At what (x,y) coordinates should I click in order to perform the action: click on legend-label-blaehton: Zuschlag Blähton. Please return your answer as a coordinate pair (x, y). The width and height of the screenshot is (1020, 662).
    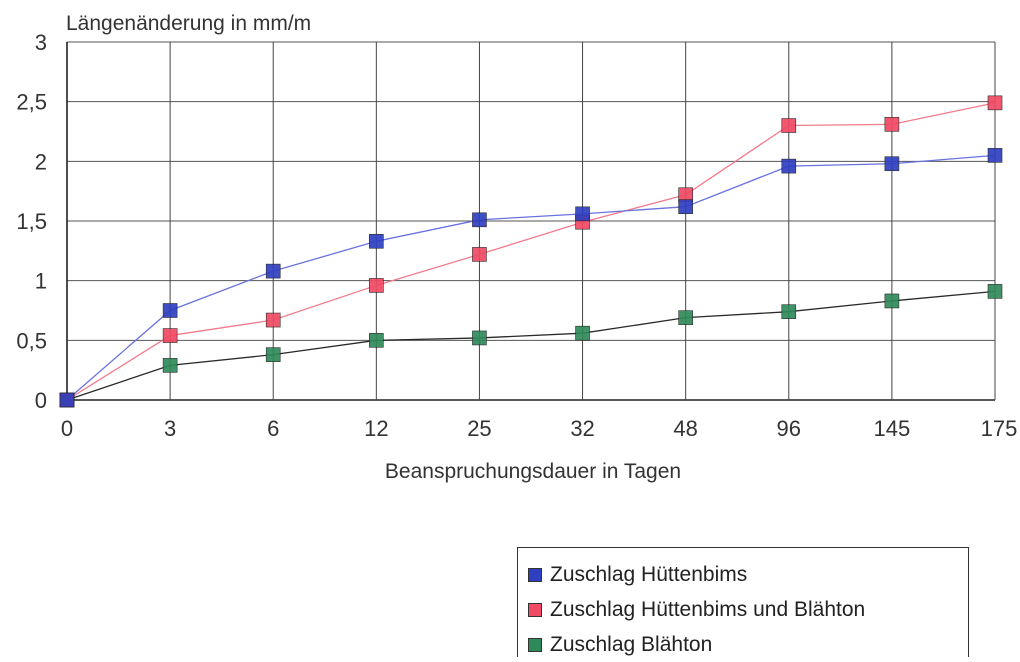
    Looking at the image, I should click on (631, 644).